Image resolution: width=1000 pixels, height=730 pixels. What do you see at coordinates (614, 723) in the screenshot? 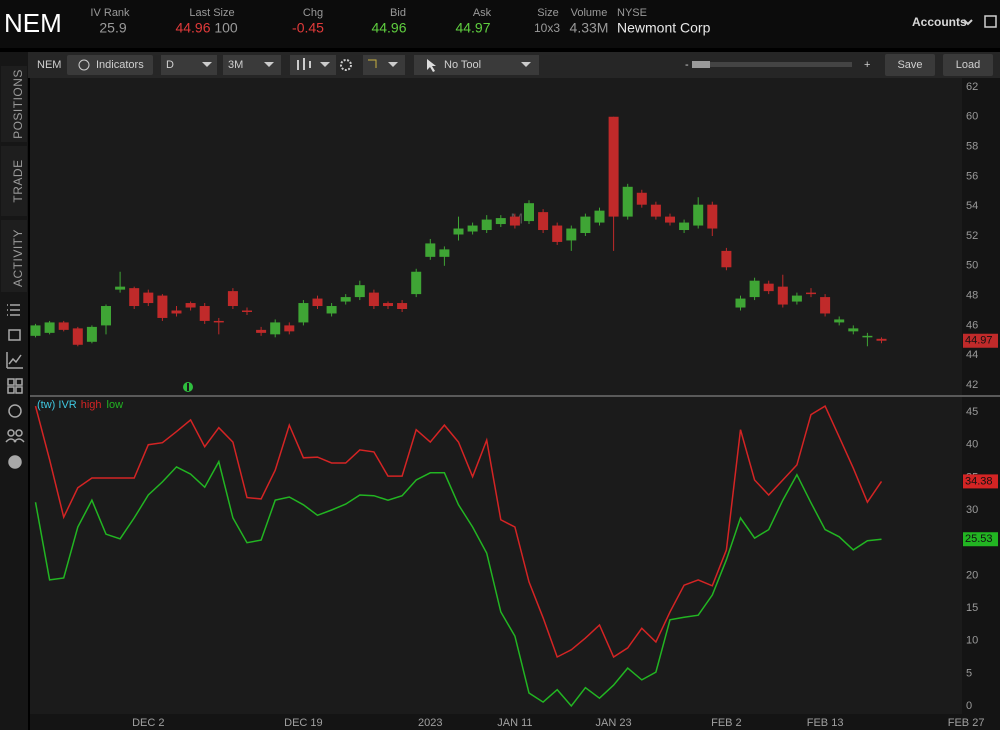
I see `x-tick-label: JAN 23` at bounding box center [614, 723].